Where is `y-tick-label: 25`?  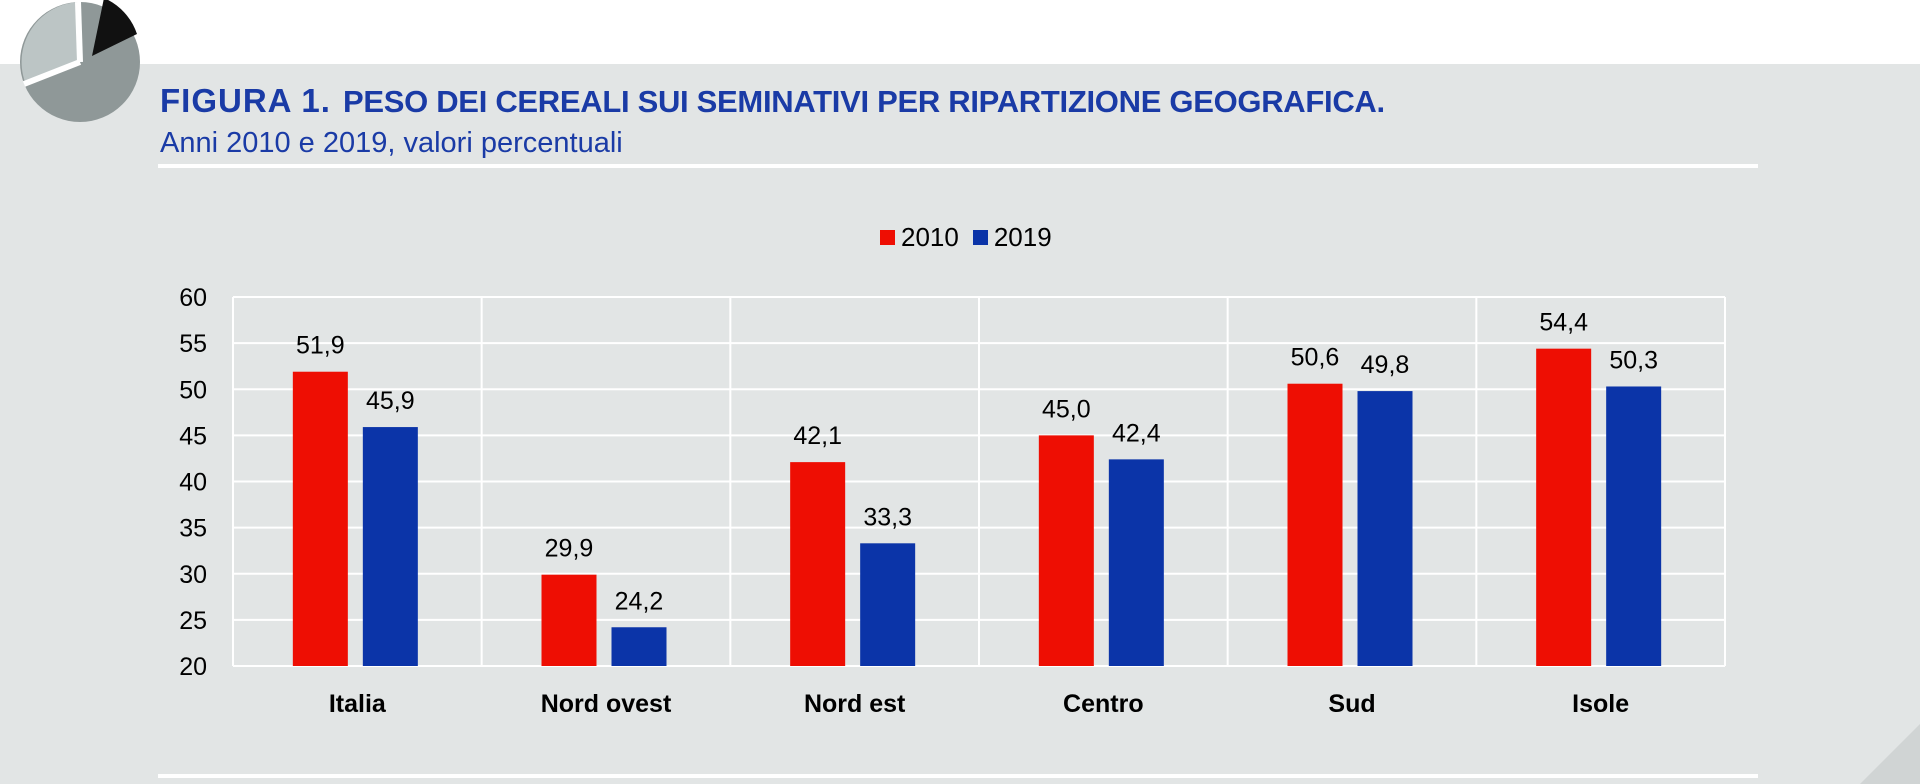
y-tick-label: 25 is located at coordinates (193, 621).